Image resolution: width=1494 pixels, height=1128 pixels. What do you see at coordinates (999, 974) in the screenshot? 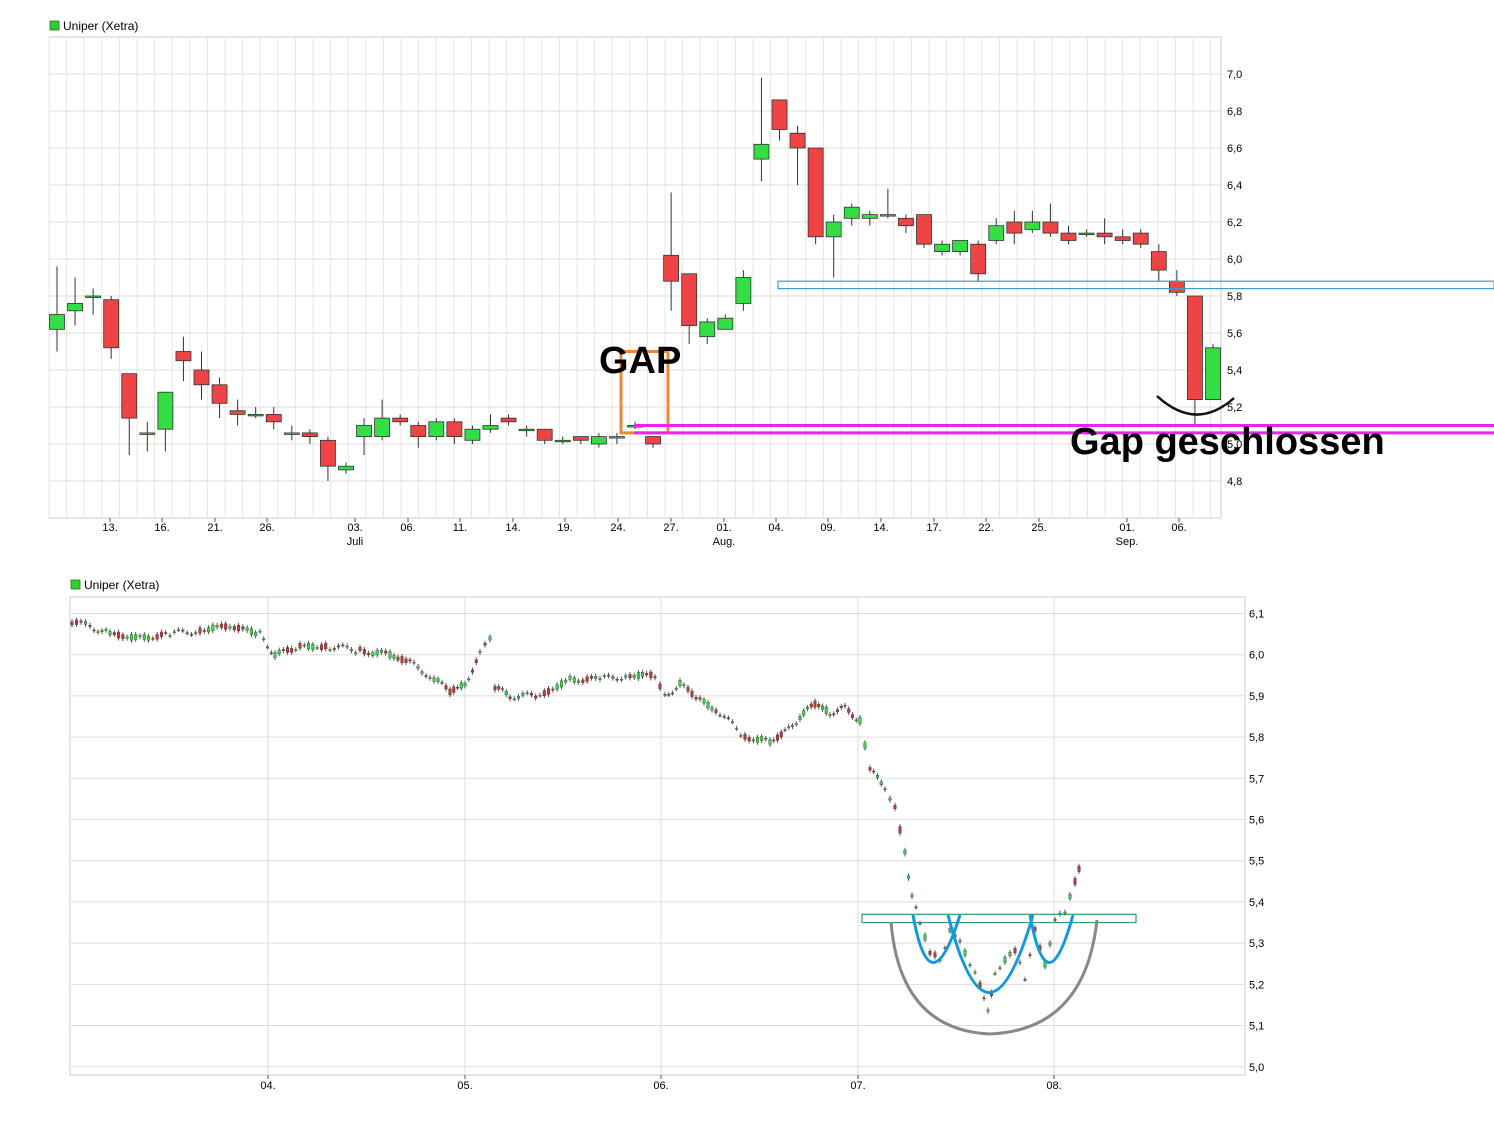
I see `overlays-bottom` at bounding box center [999, 974].